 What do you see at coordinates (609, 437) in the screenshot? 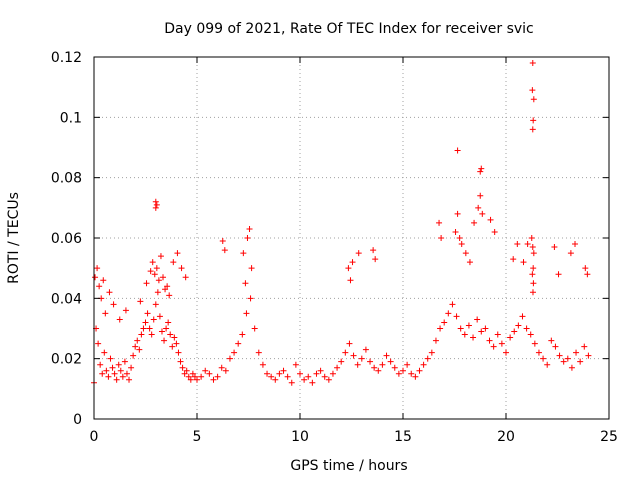
I see `x-tick-label: 25` at bounding box center [609, 437].